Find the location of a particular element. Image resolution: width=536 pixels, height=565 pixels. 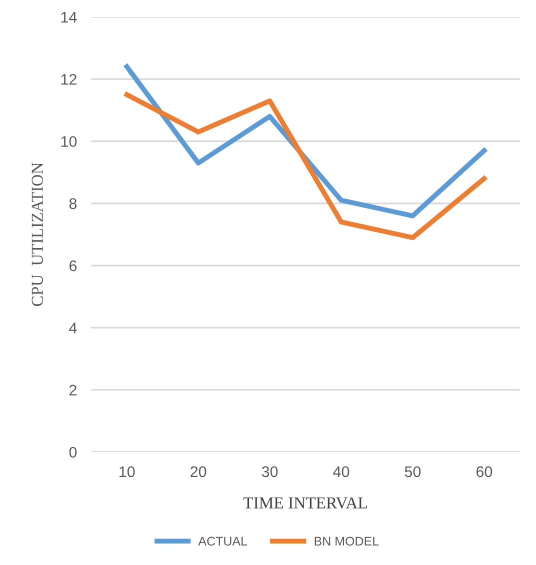

legend-label: ACTUAL is located at coordinates (223, 541).